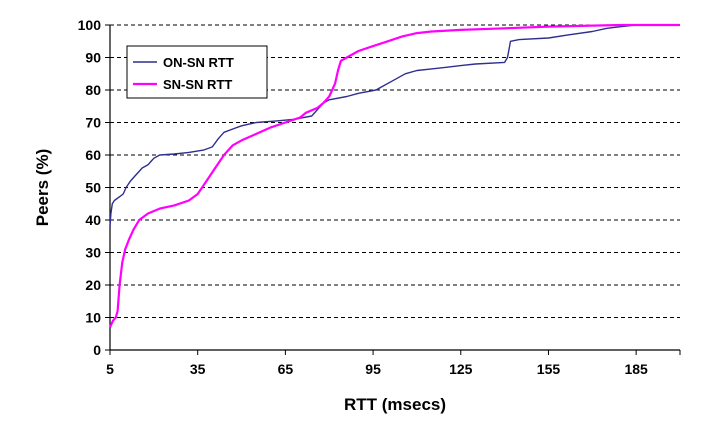 This screenshot has width=711, height=427. What do you see at coordinates (93, 58) in the screenshot?
I see `y-tick-label-90: 90` at bounding box center [93, 58].